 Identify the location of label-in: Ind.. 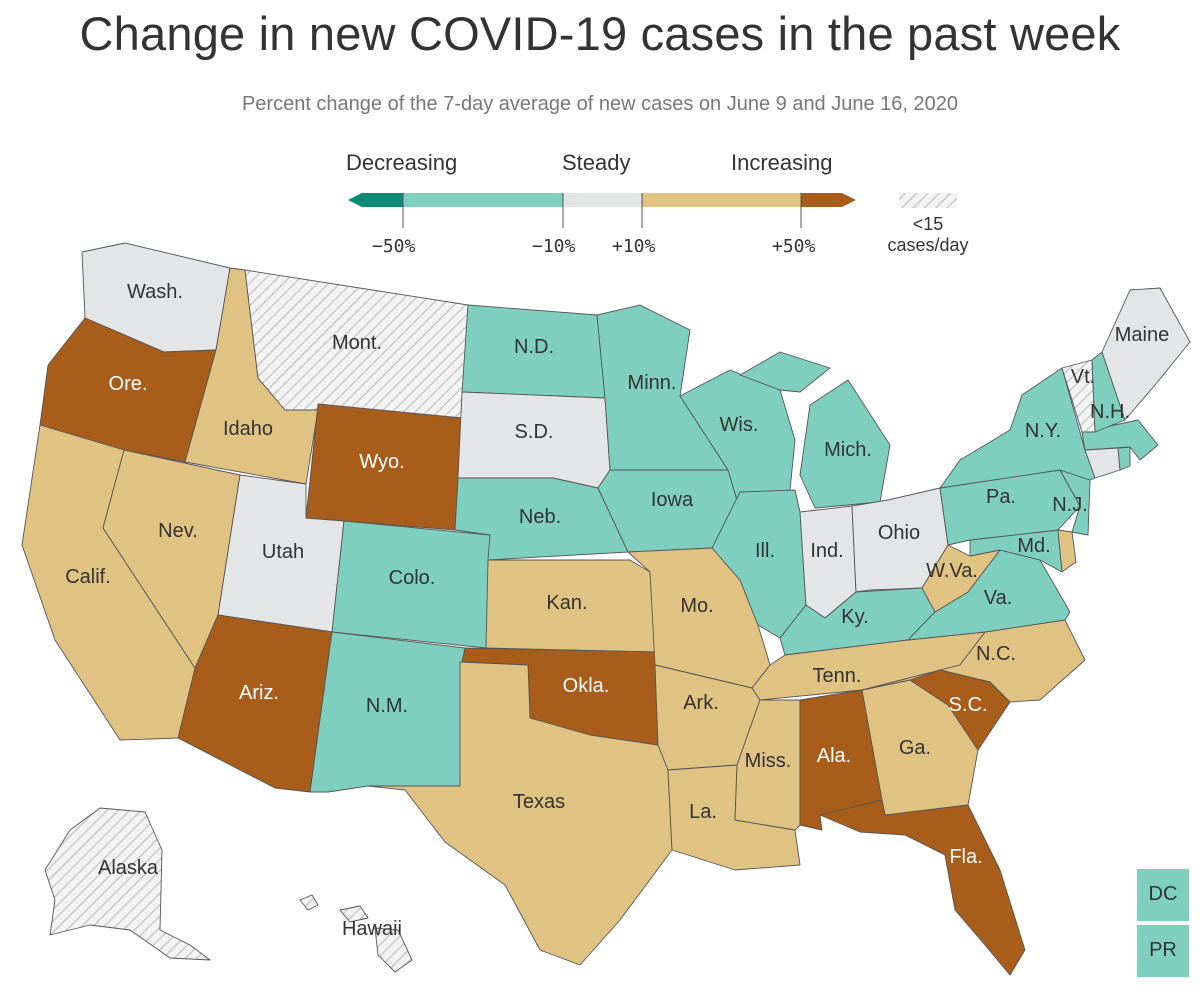
(826, 551).